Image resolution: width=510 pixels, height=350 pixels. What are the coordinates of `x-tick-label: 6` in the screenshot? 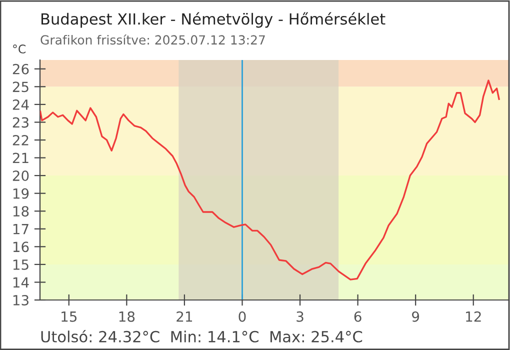 It's located at (358, 316).